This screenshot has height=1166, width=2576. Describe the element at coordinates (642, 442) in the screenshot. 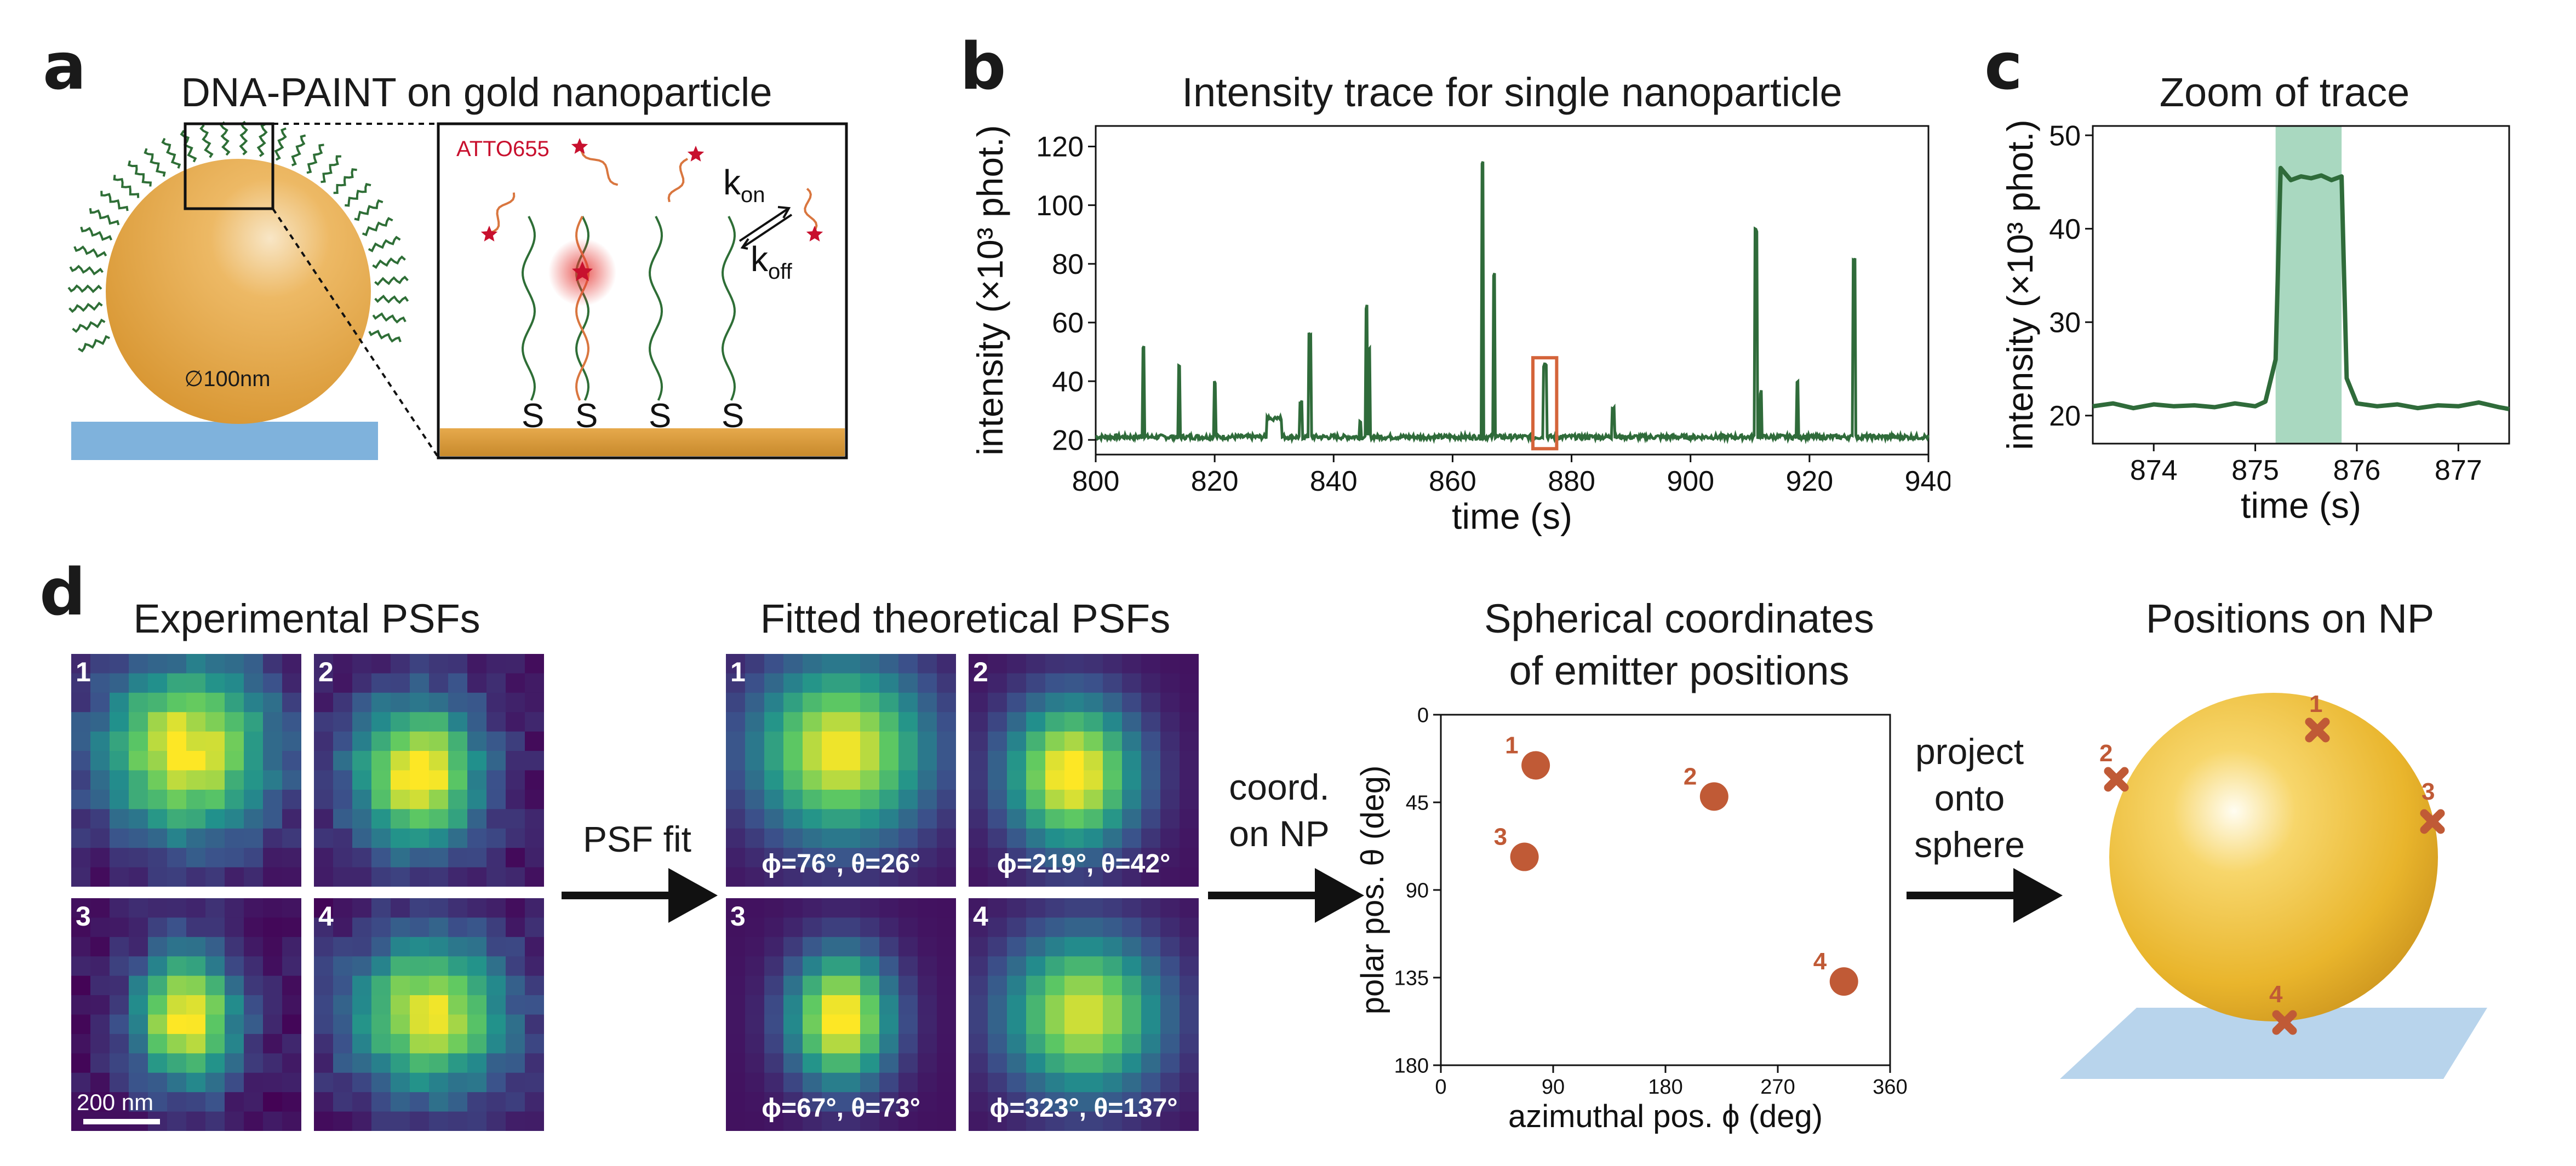

I see `gold-surface` at that location.